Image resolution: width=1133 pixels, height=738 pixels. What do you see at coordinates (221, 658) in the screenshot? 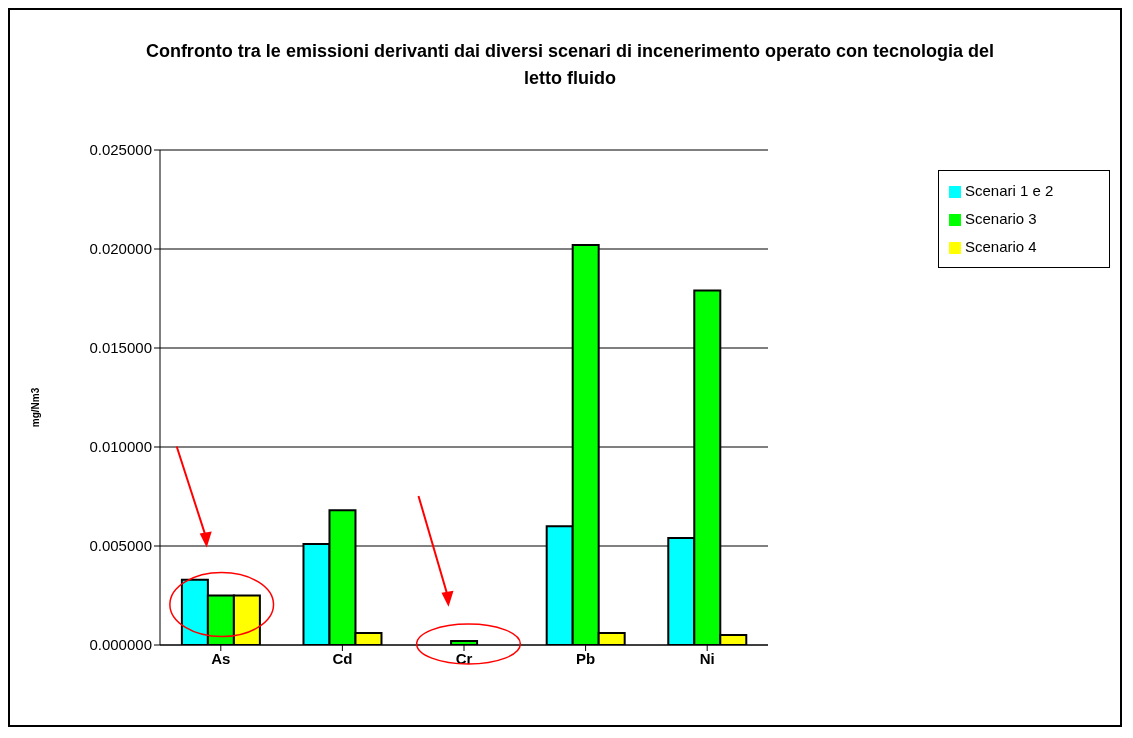
I see `x-tick-label: As` at bounding box center [221, 658].